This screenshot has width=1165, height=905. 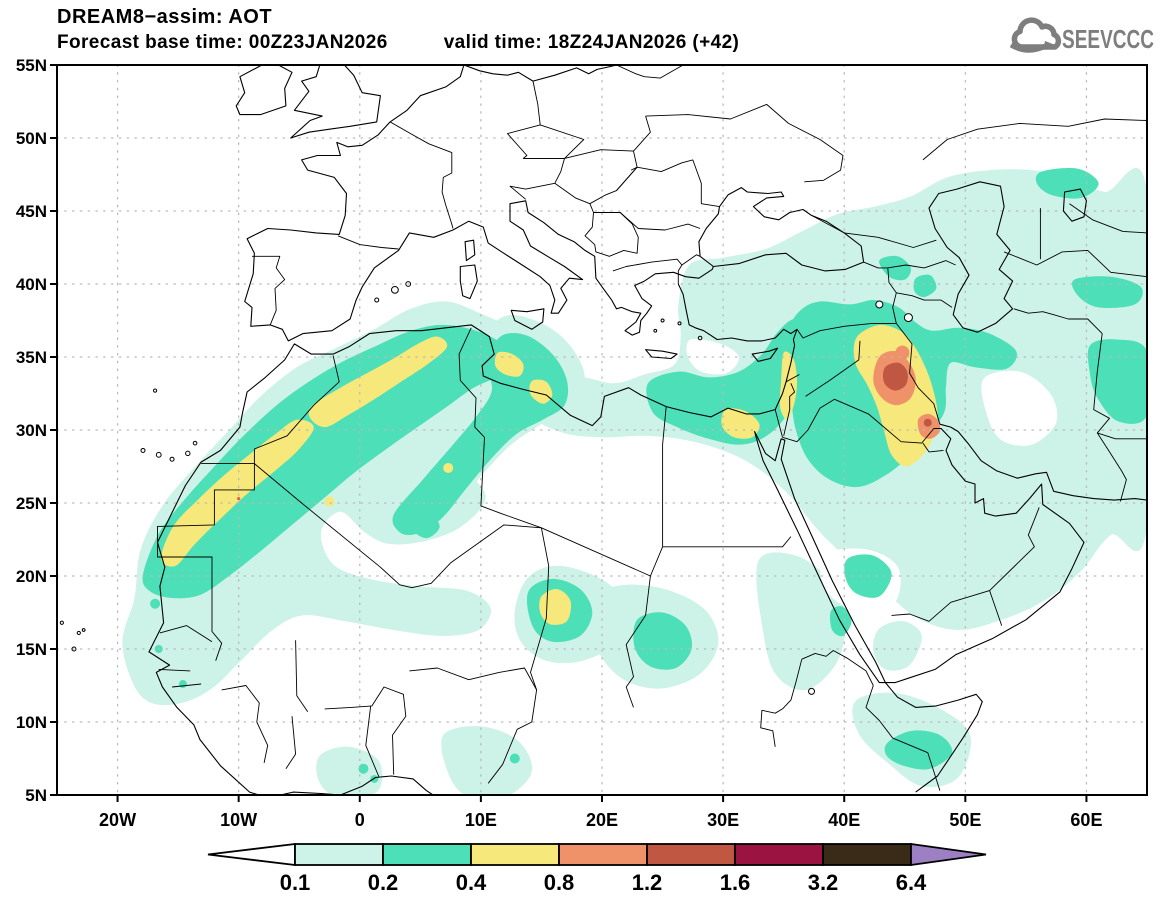 I want to click on cloud-logo-icon, so click(x=1035, y=35).